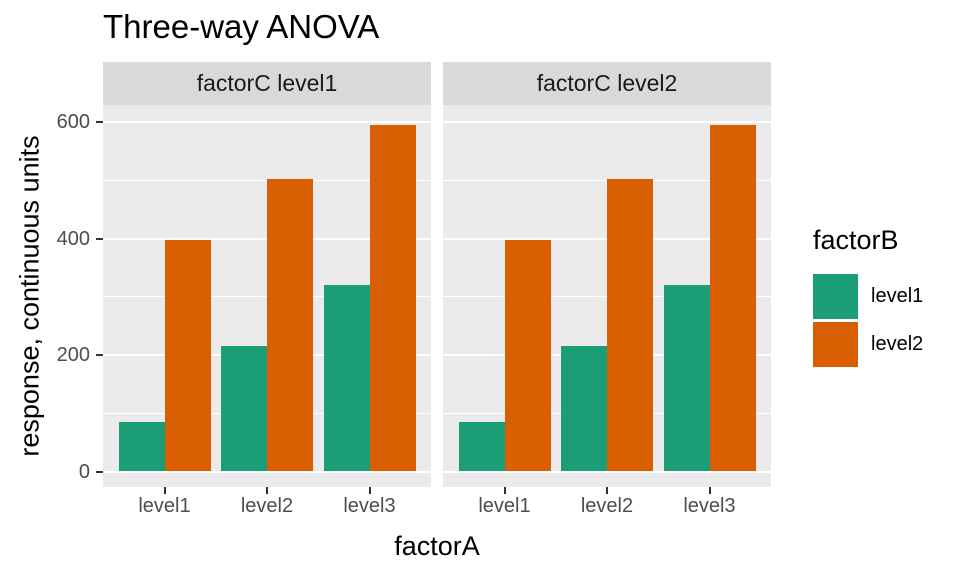  Describe the element at coordinates (267, 83) in the screenshot. I see `facet-strip: factorC level1` at that location.